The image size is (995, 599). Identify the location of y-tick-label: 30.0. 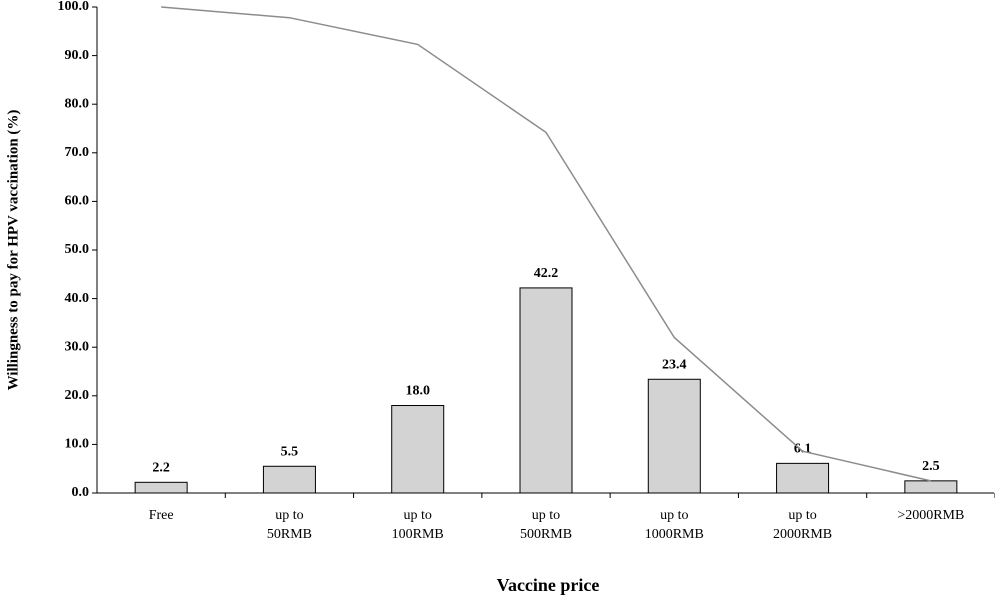
(77, 346).